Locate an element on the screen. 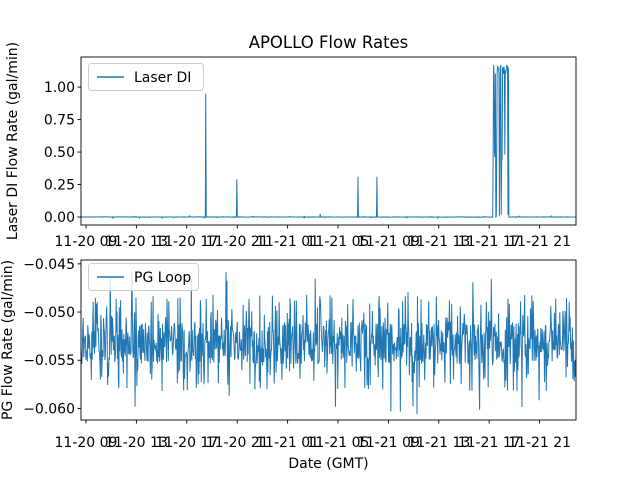 The width and height of the screenshot is (640, 480). top-x-tick-label: 11-20 09 is located at coordinates (86, 242).